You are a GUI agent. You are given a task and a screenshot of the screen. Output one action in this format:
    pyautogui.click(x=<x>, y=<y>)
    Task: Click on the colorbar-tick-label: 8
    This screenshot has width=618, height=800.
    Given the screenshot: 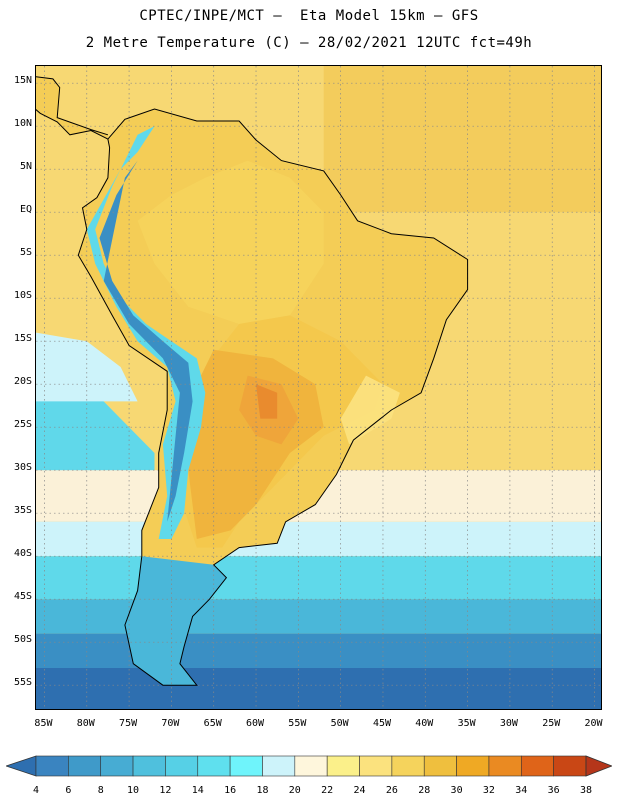 What is the action you would take?
    pyautogui.click(x=100, y=790)
    